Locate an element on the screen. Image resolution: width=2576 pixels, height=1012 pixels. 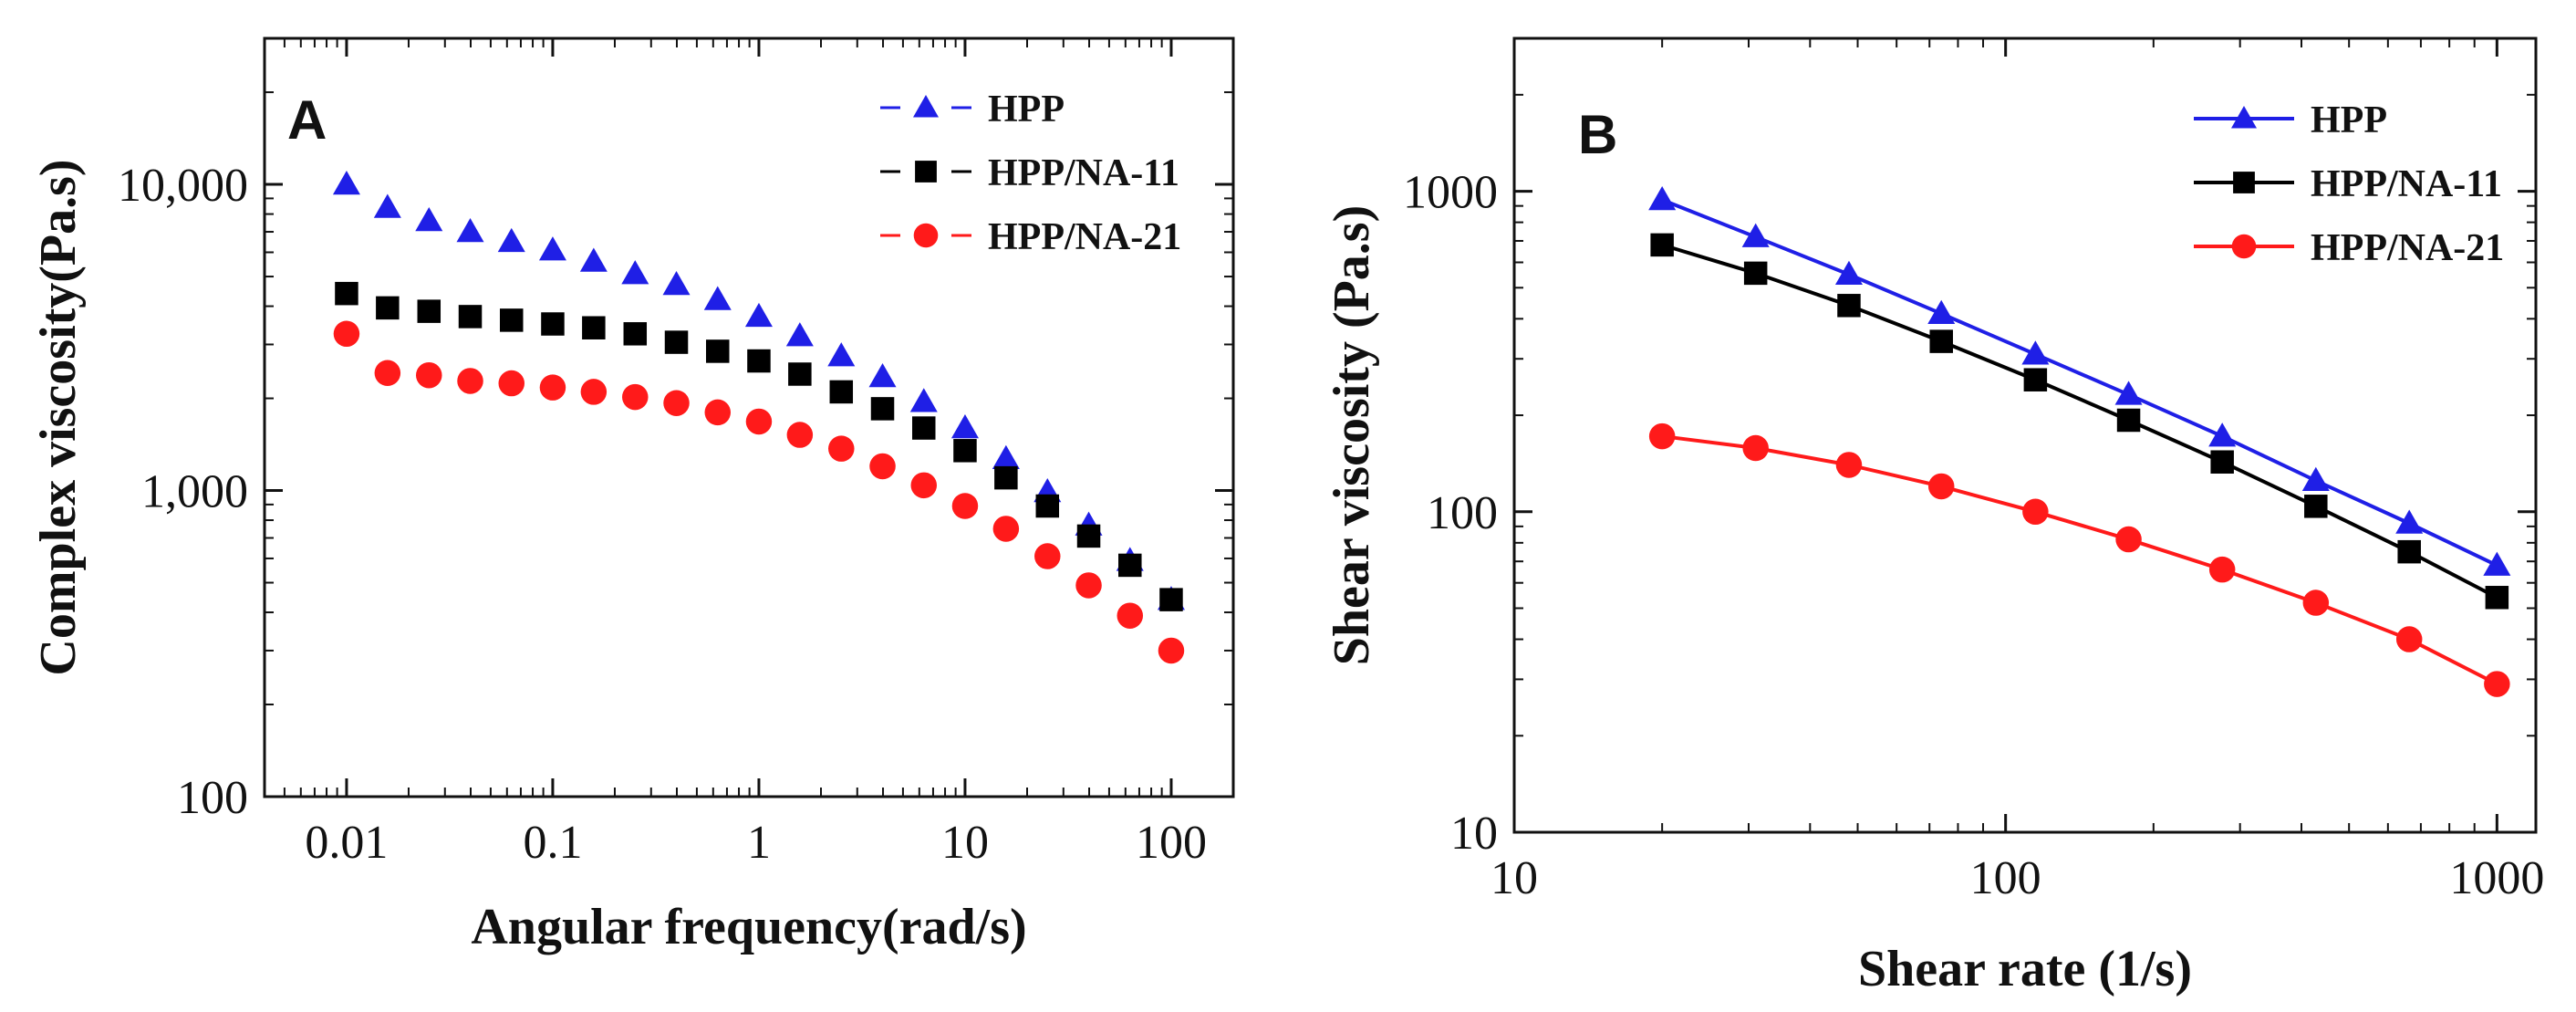
y-tick-label: 10 is located at coordinates (1474, 834).